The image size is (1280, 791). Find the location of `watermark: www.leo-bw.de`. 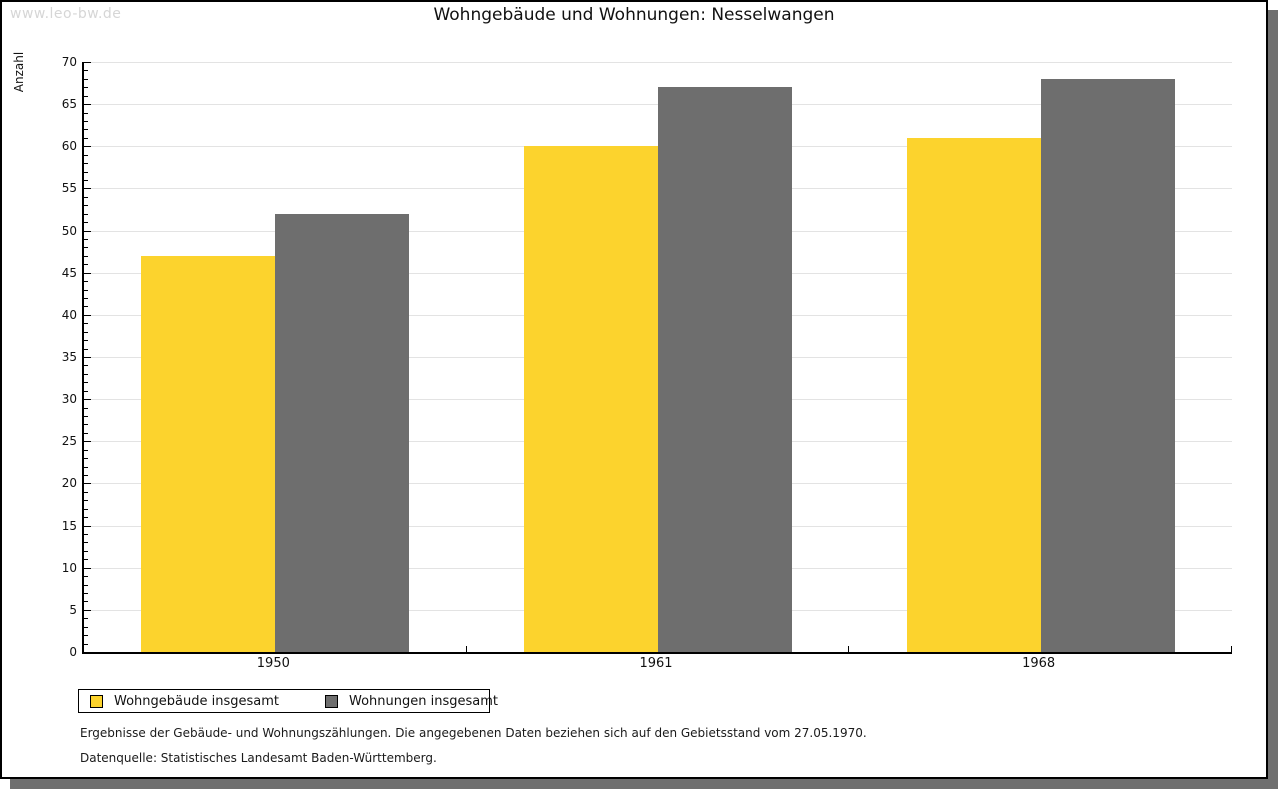

watermark: www.leo-bw.de is located at coordinates (66, 14).